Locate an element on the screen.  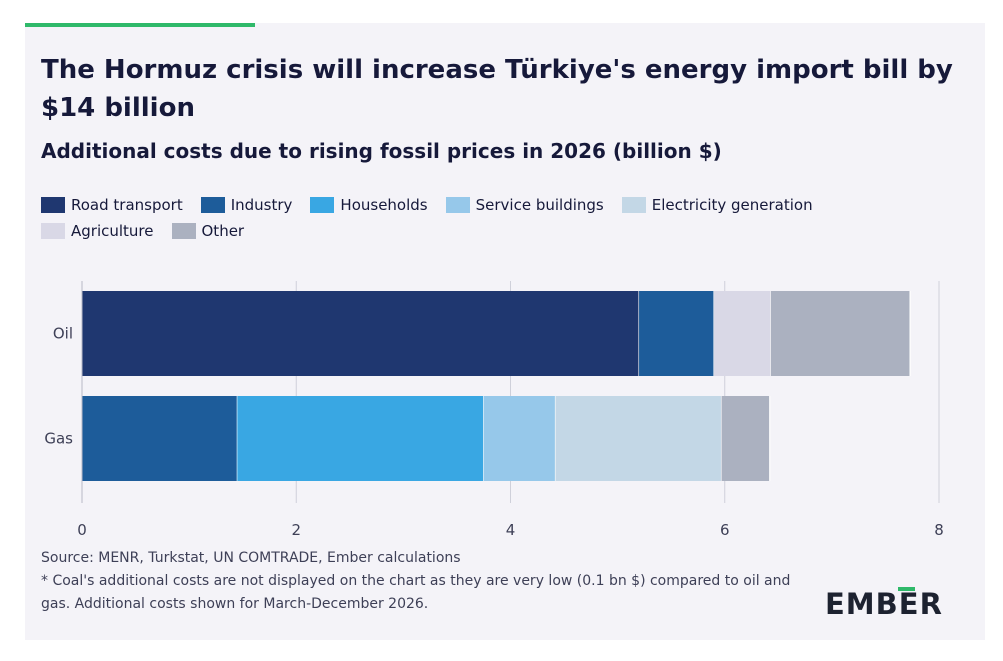
accent-bar is located at coordinates (140, 25).